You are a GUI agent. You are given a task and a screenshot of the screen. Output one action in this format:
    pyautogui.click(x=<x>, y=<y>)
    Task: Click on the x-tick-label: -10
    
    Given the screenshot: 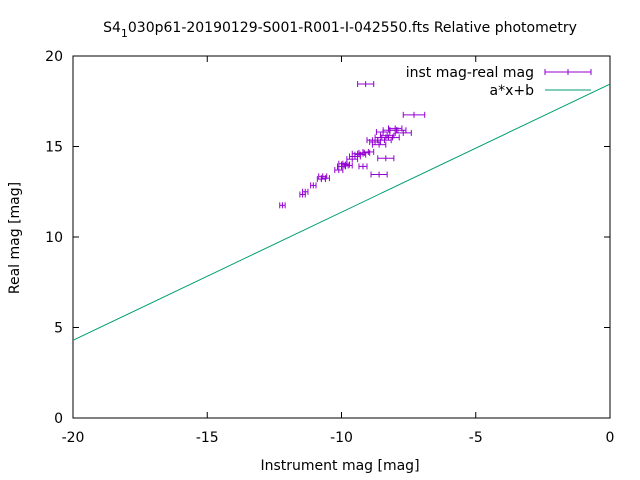 What is the action you would take?
    pyautogui.click(x=341, y=438)
    